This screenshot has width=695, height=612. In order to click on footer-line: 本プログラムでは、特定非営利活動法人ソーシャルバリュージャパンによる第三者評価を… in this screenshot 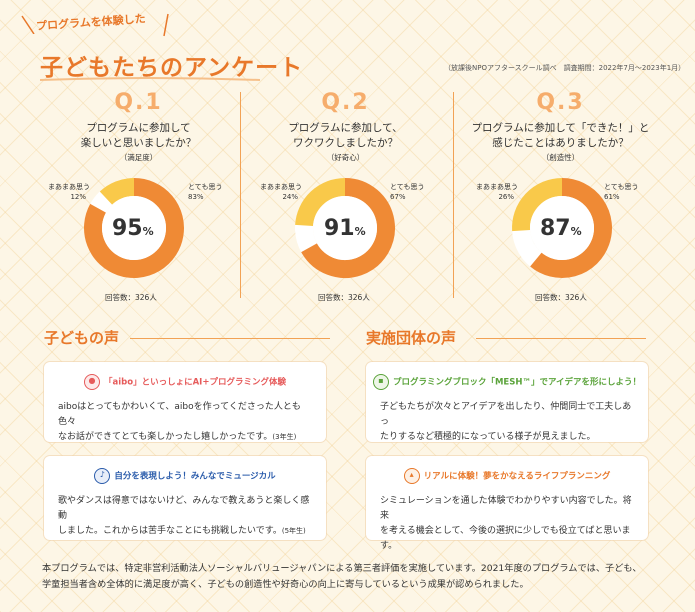, I will do `click(342, 568)`.